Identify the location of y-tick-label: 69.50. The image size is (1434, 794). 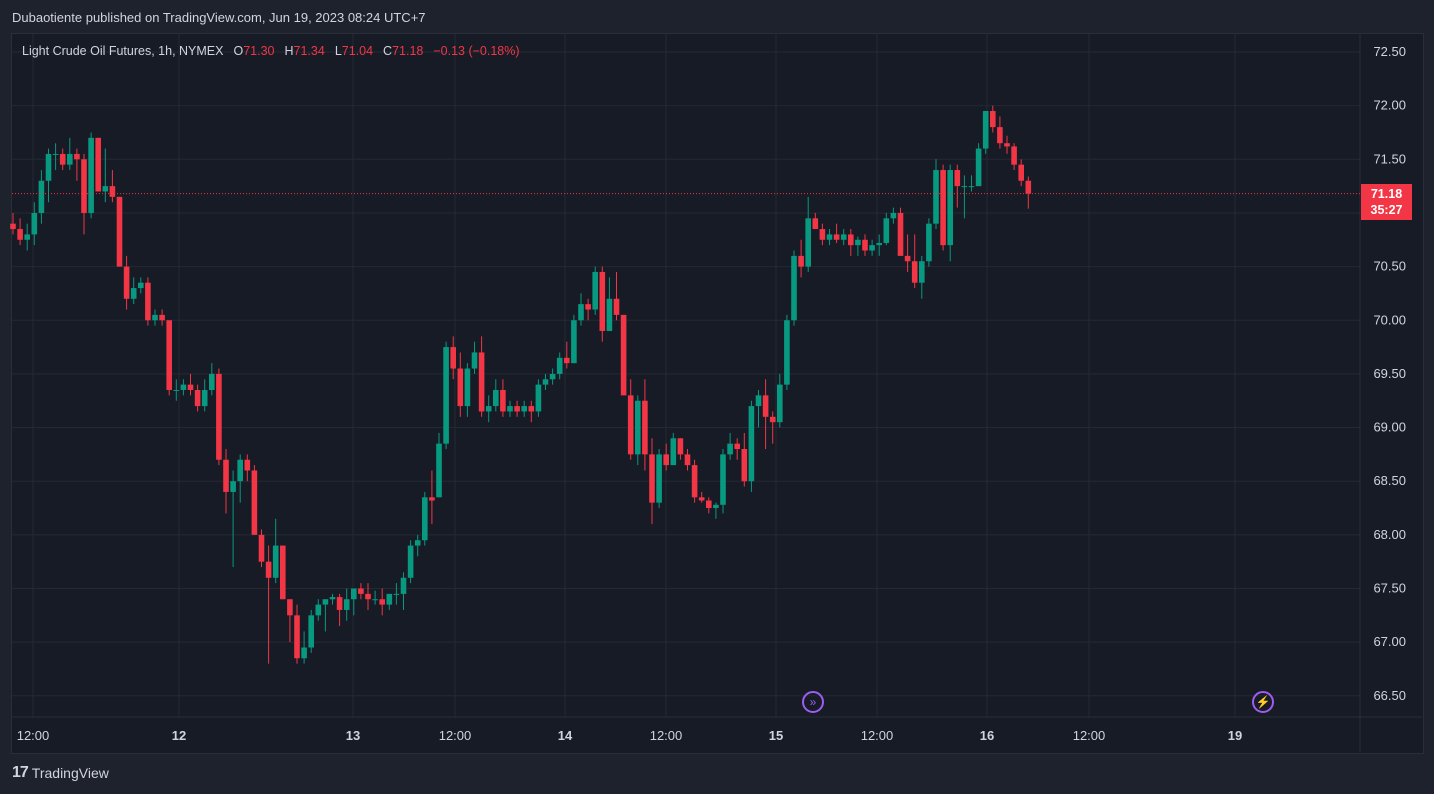
(1389, 373).